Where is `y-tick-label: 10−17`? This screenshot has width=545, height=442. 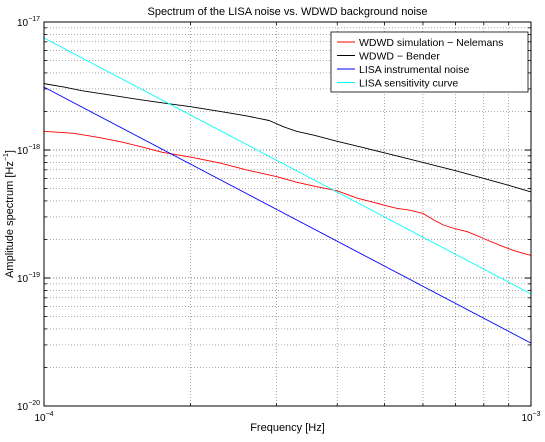
y-tick-label: 10−17 is located at coordinates (28, 22).